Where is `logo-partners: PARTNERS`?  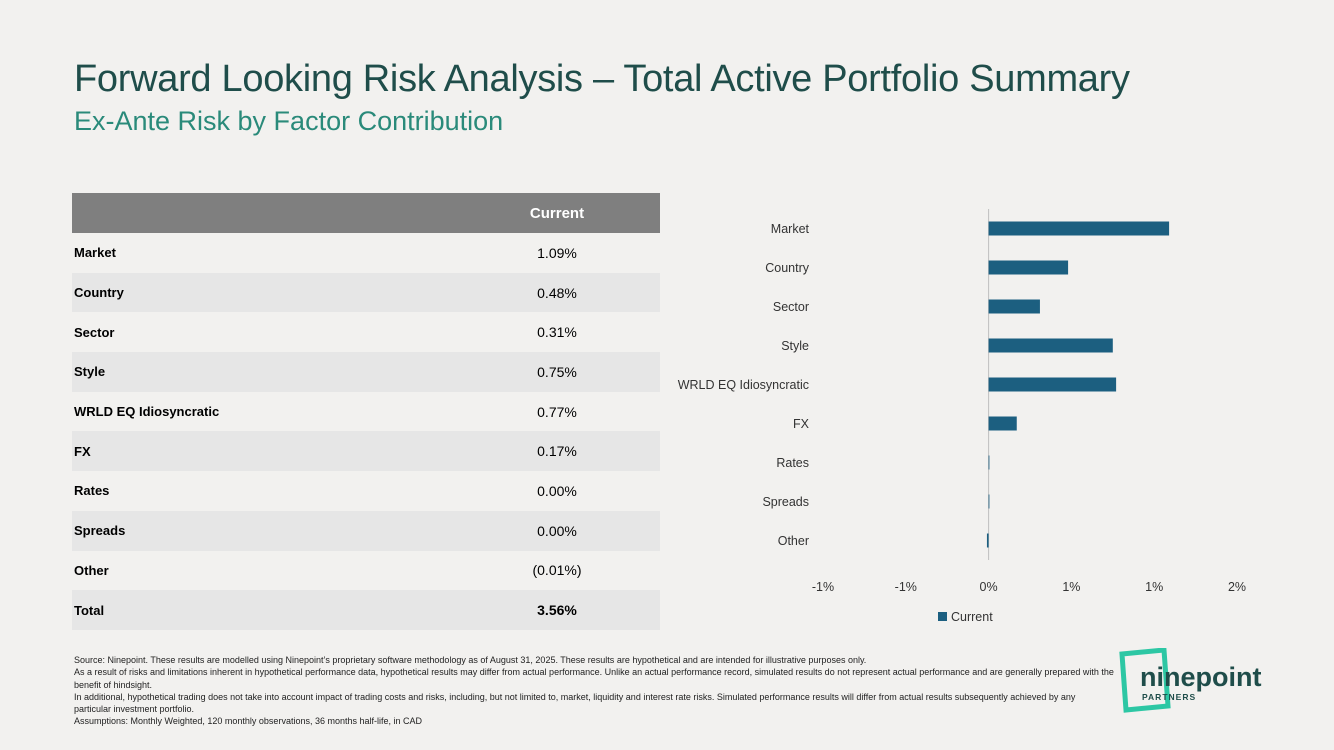
logo-partners: PARTNERS is located at coordinates (1169, 697).